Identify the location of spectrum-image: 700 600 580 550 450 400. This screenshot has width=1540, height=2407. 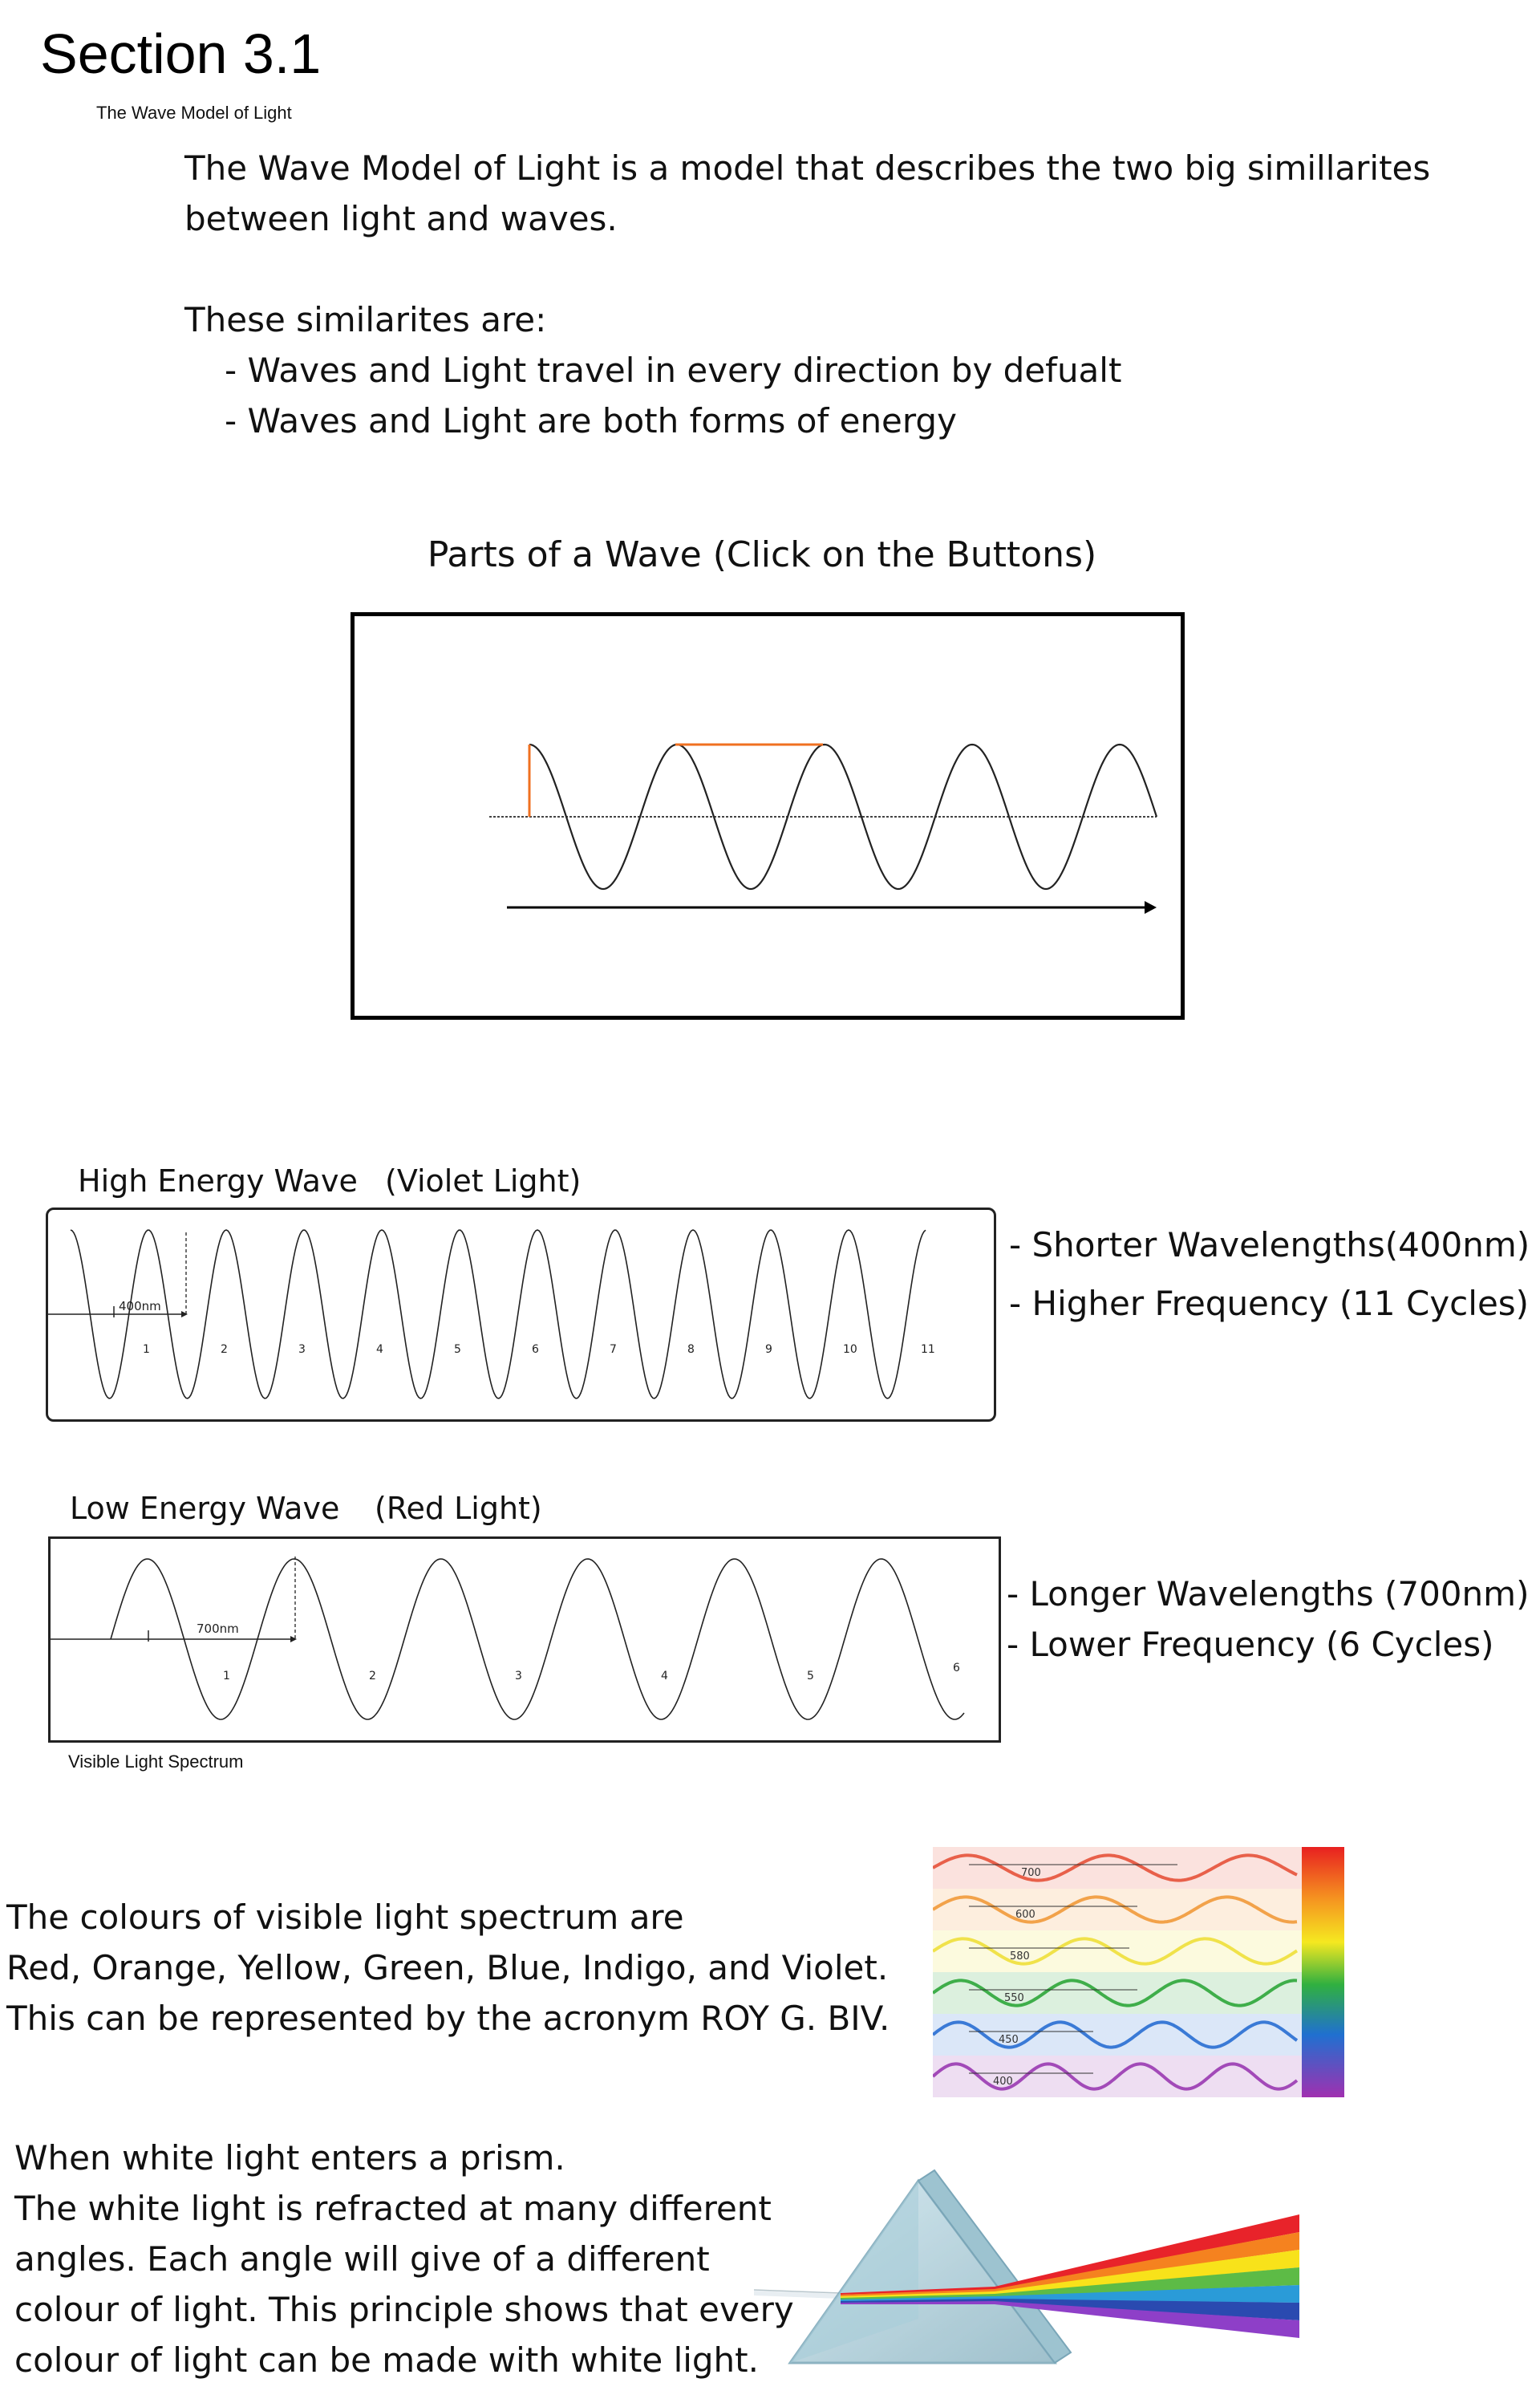
(1138, 1972).